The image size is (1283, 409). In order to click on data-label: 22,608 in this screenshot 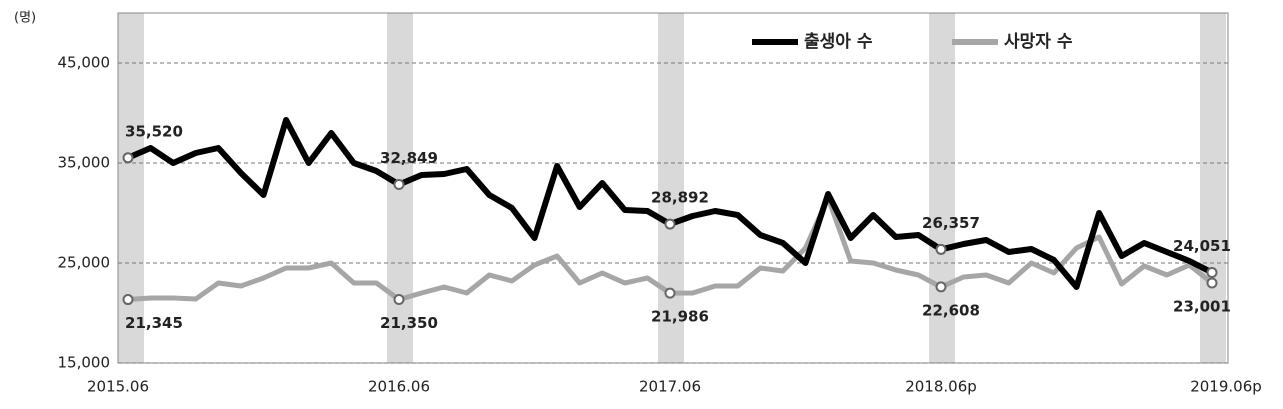, I will do `click(951, 310)`.